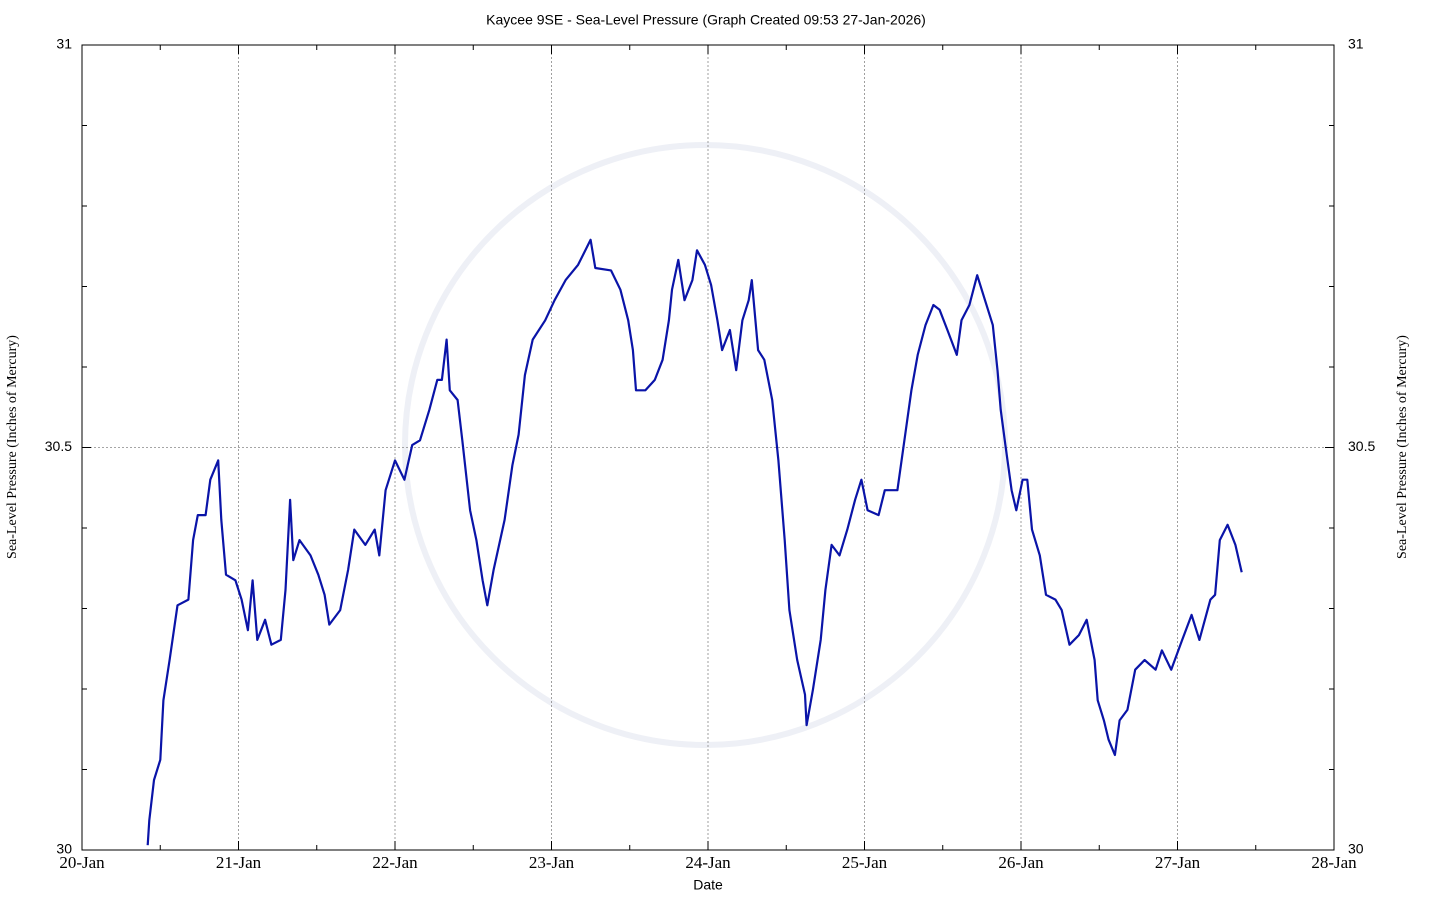  What do you see at coordinates (552, 862) in the screenshot?
I see `x-tick-label: 23-Jan` at bounding box center [552, 862].